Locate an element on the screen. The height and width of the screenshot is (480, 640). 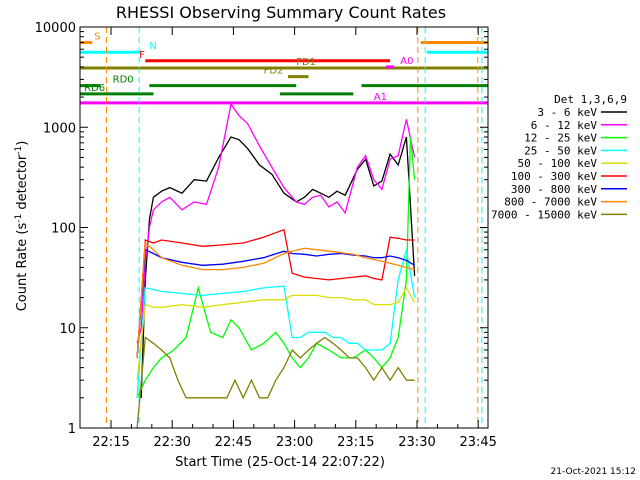
flag-label-a0: A0 is located at coordinates (406, 61).